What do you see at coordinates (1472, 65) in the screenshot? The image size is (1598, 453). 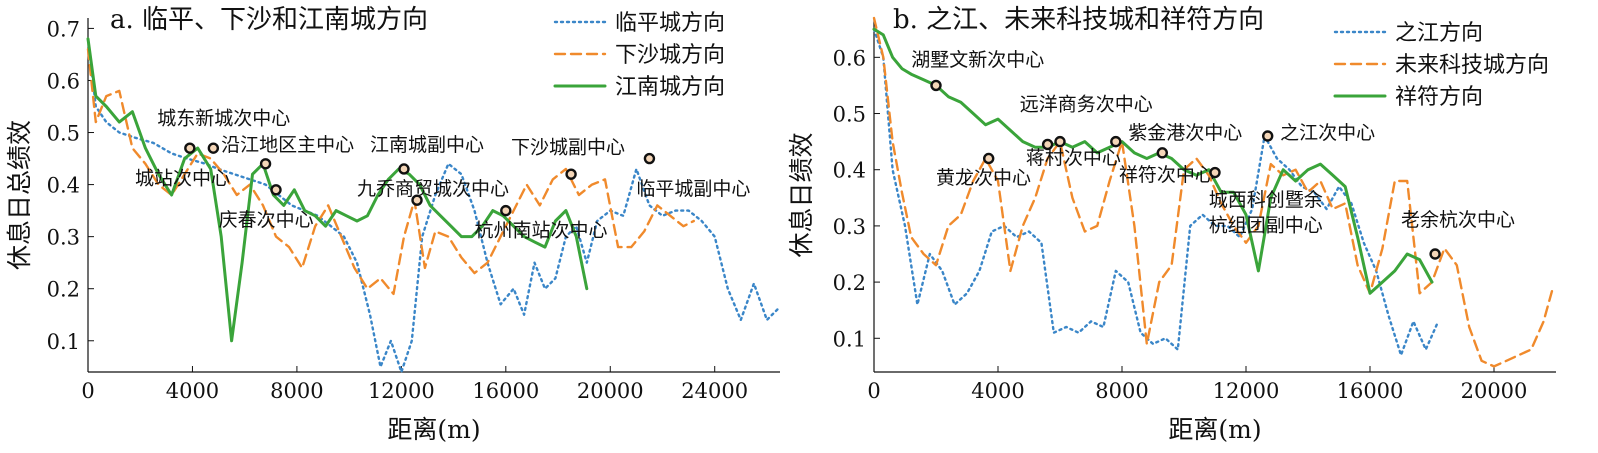 I see `legend-label: 未来科技城方向` at bounding box center [1472, 65].